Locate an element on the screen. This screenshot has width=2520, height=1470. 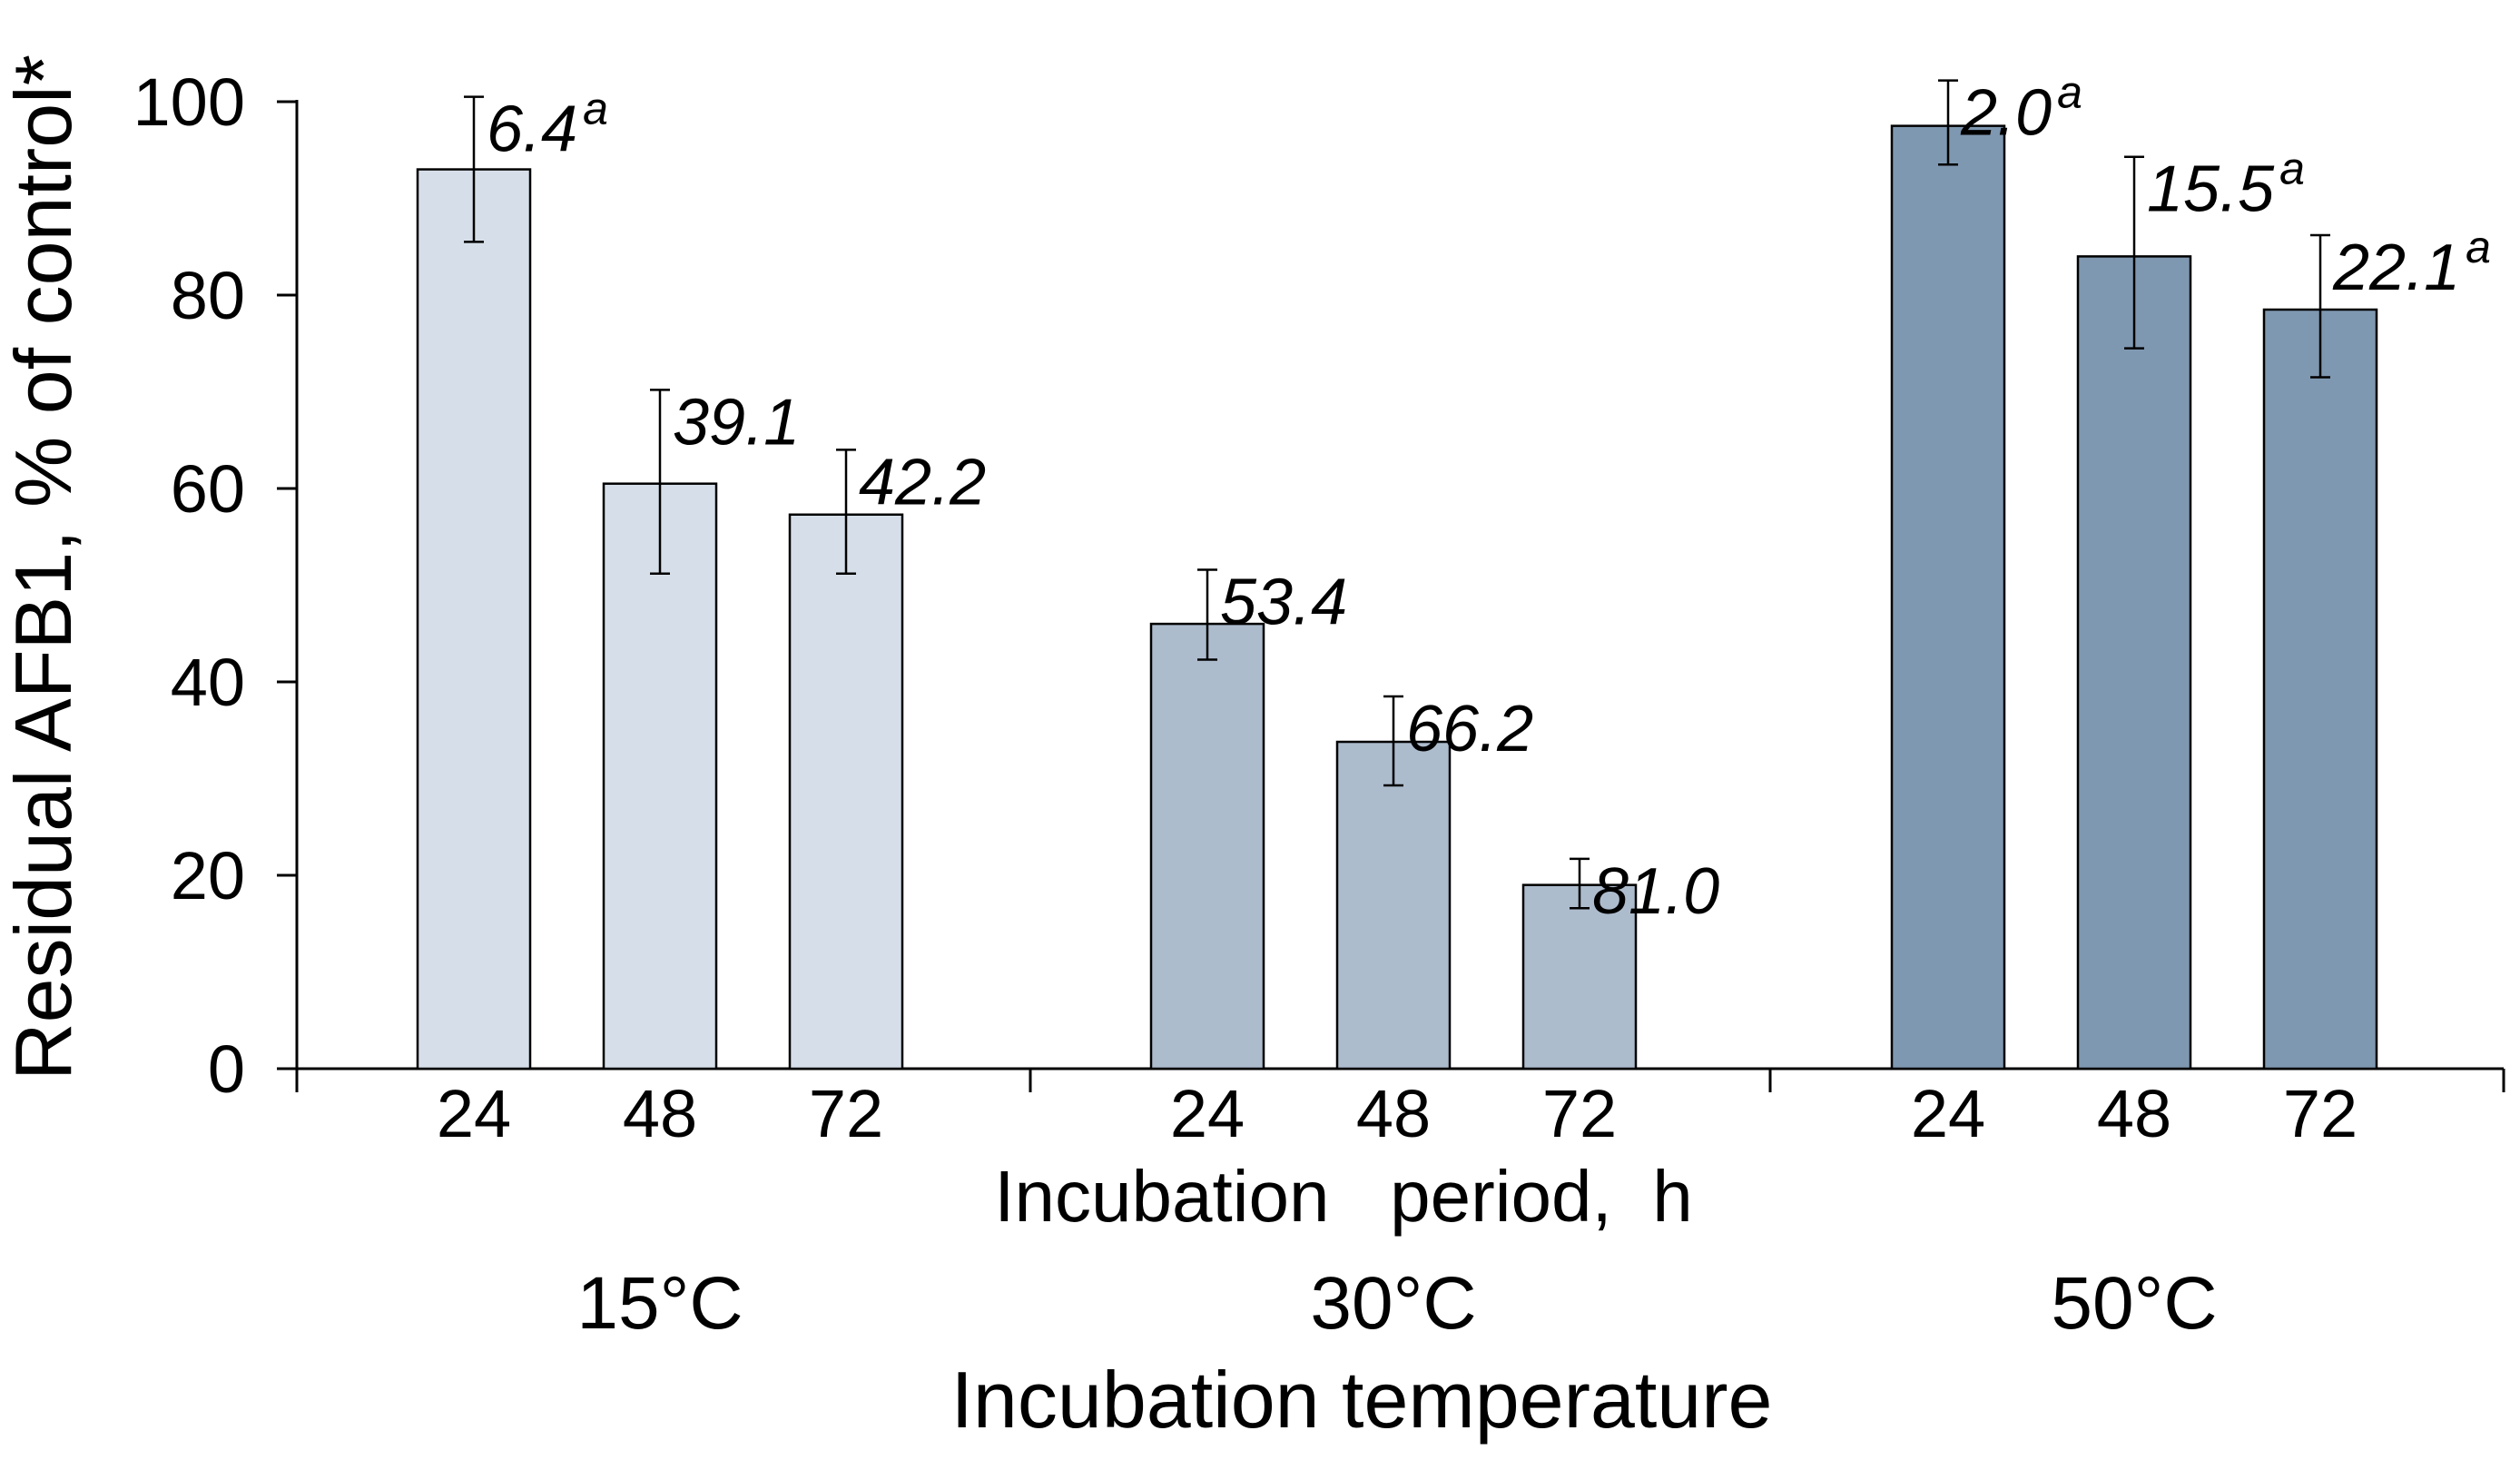
data-label: 2.0 a is located at coordinates (2021, 108).